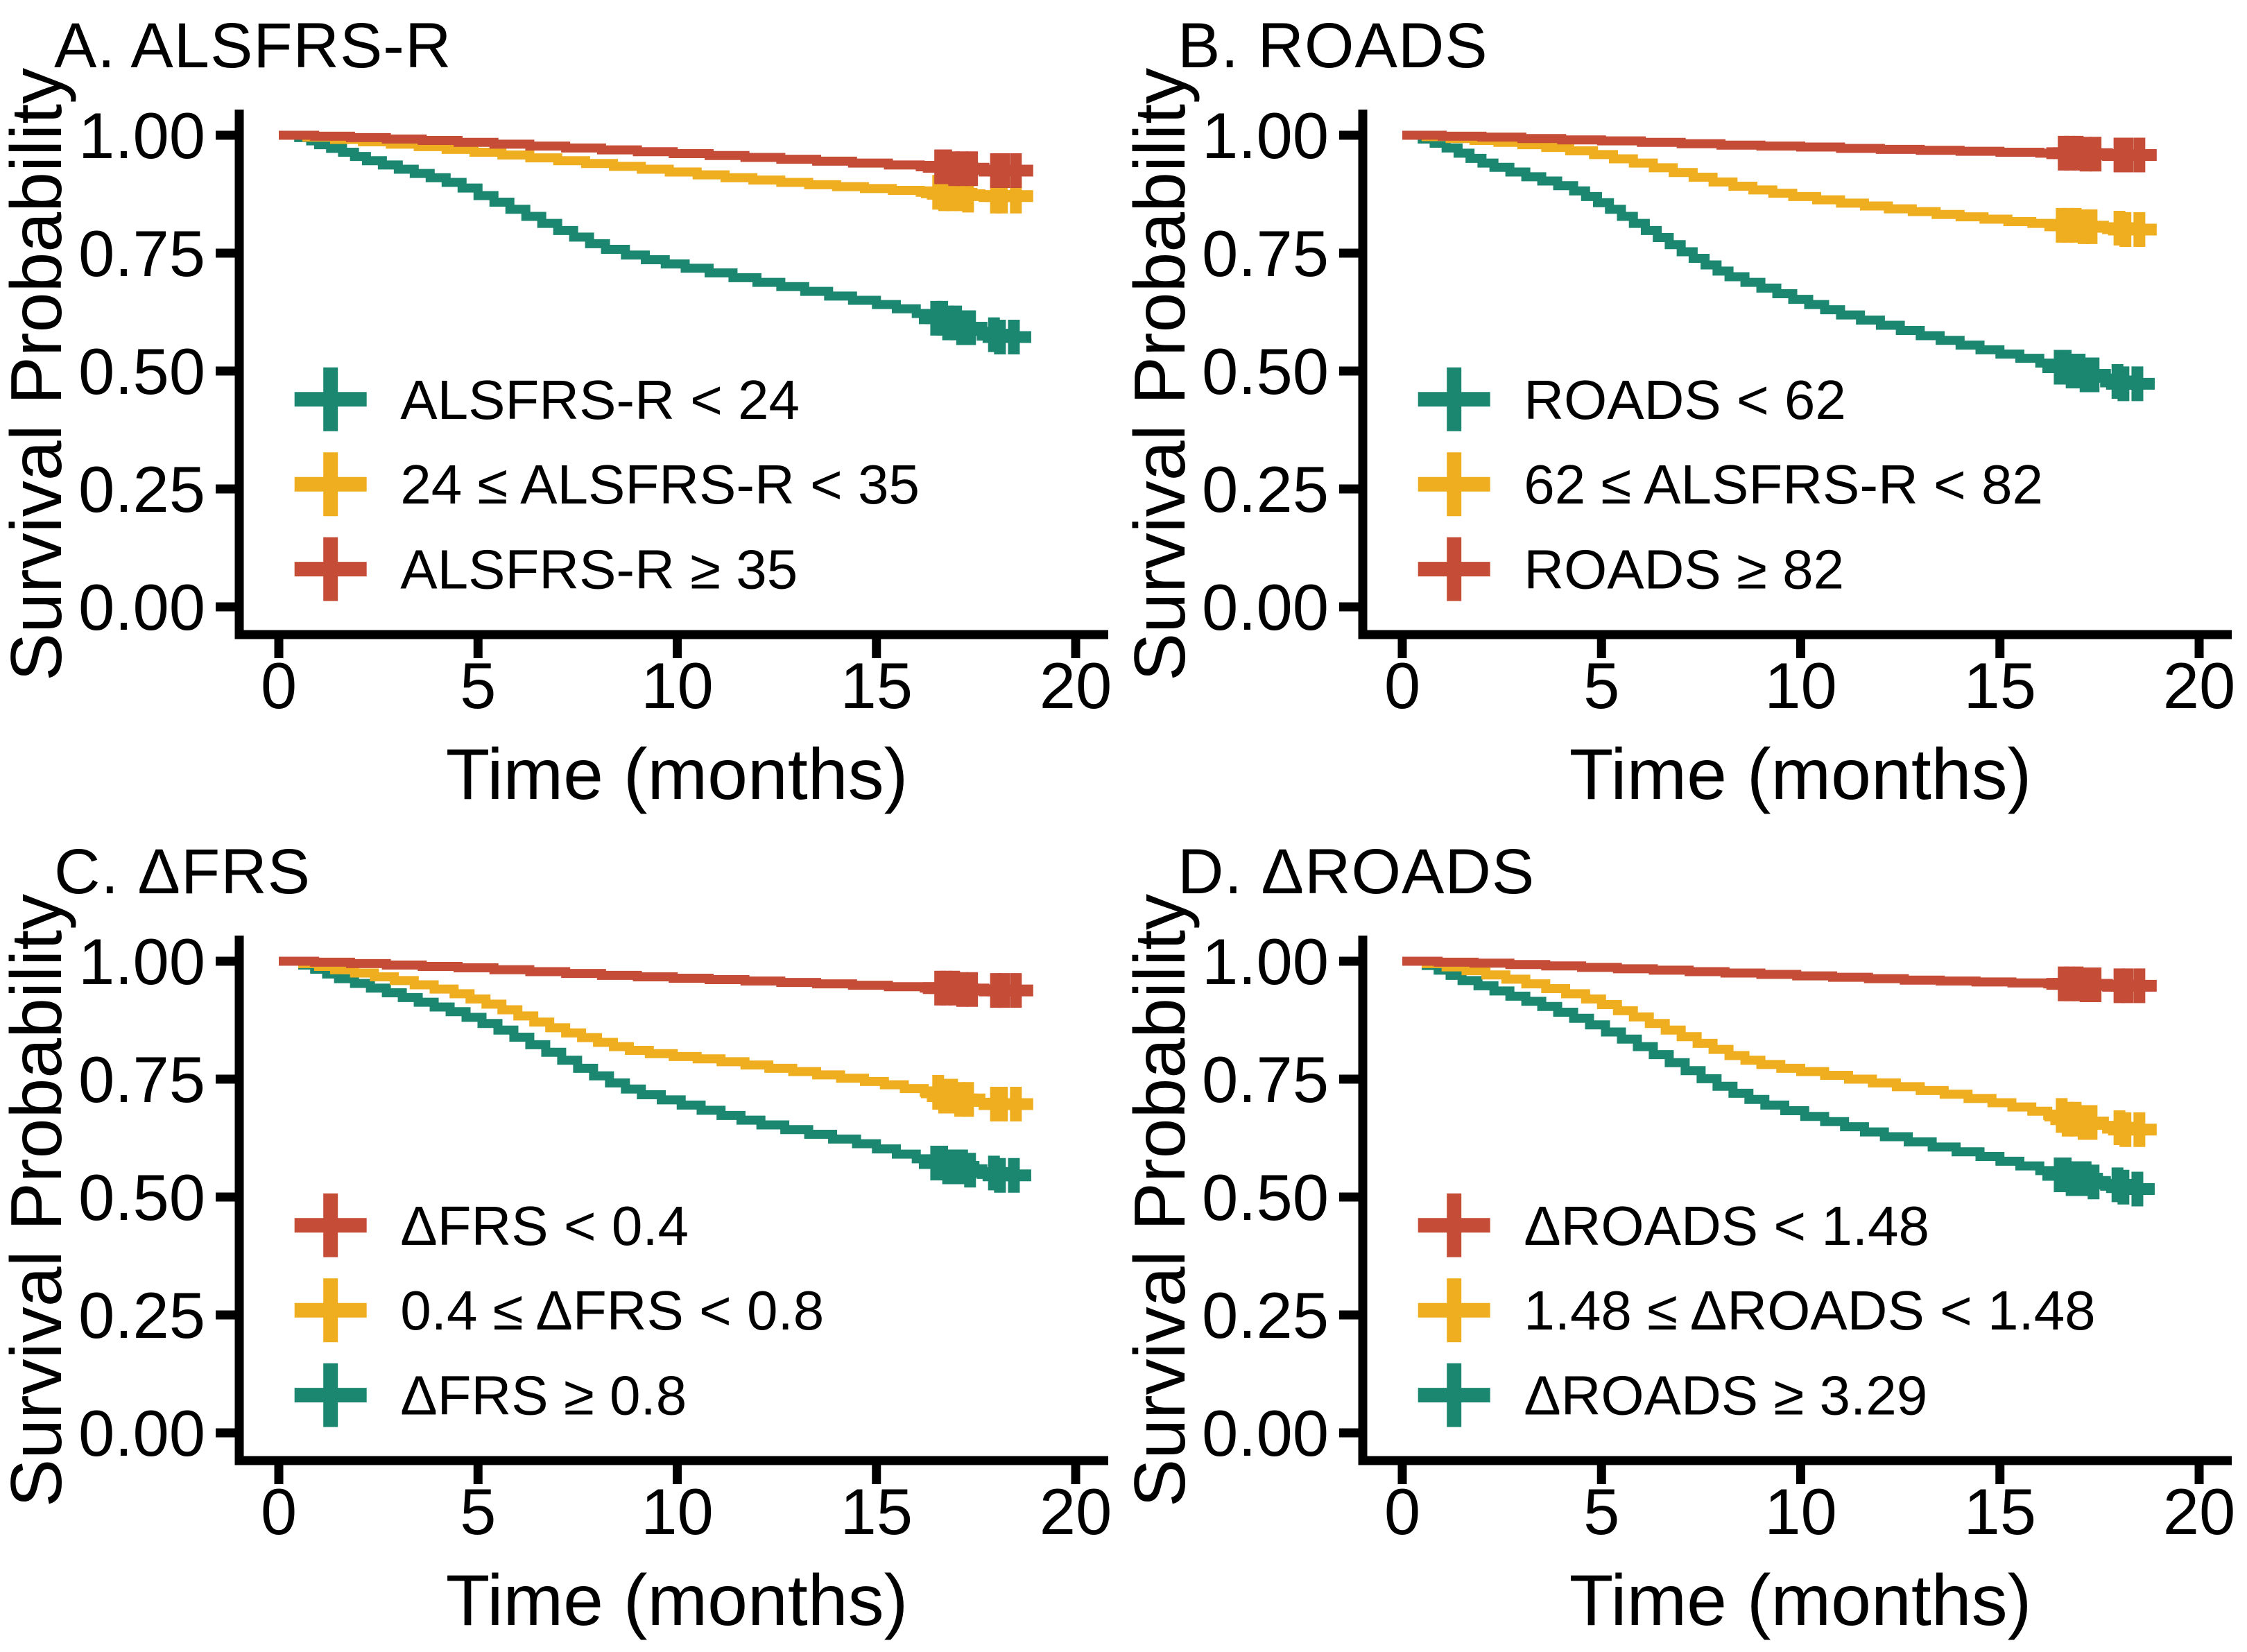 This screenshot has height=1652, width=2247. I want to click on legend-label: ALSFRS-R ≥ 35, so click(599, 570).